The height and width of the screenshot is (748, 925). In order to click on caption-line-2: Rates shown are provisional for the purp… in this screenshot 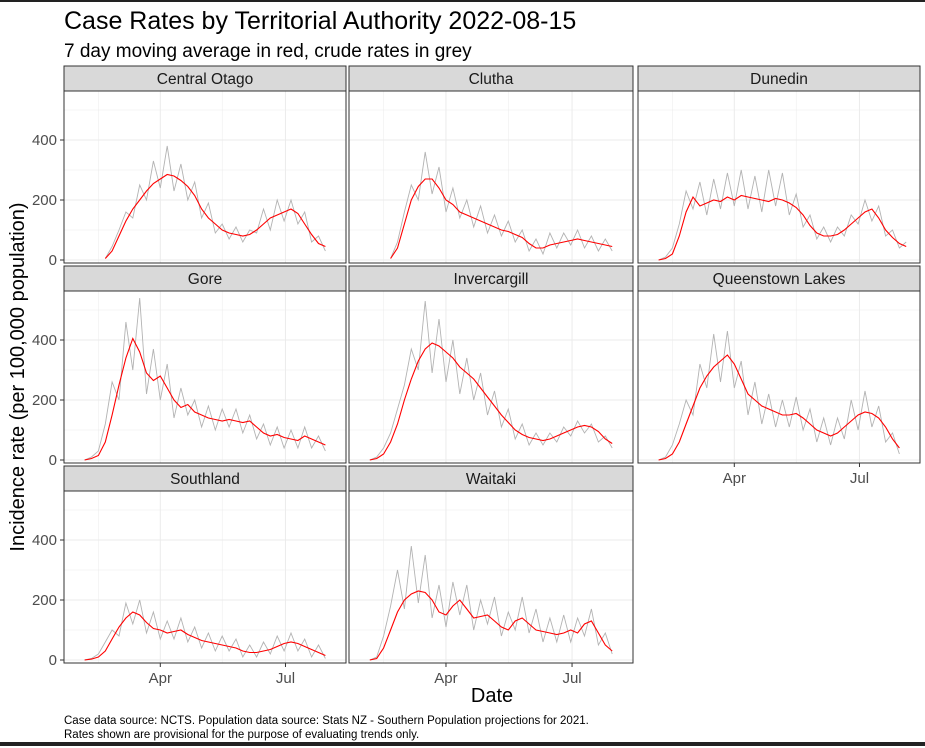, I will do `click(241, 735)`.